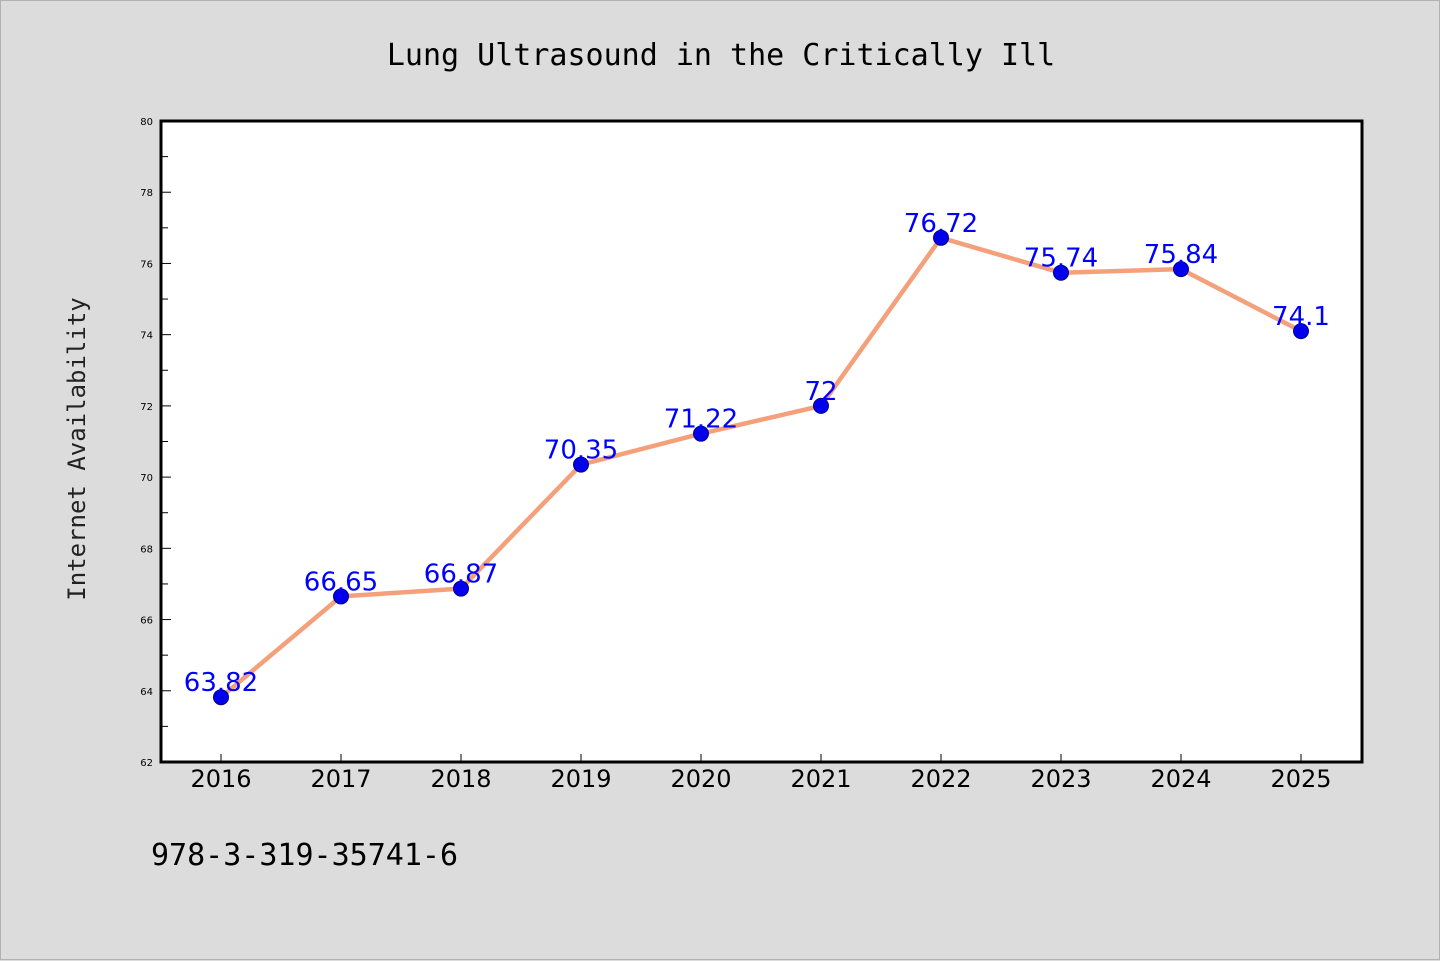 The image size is (1440, 961). Describe the element at coordinates (146, 193) in the screenshot. I see `y-tick-label: 78` at that location.